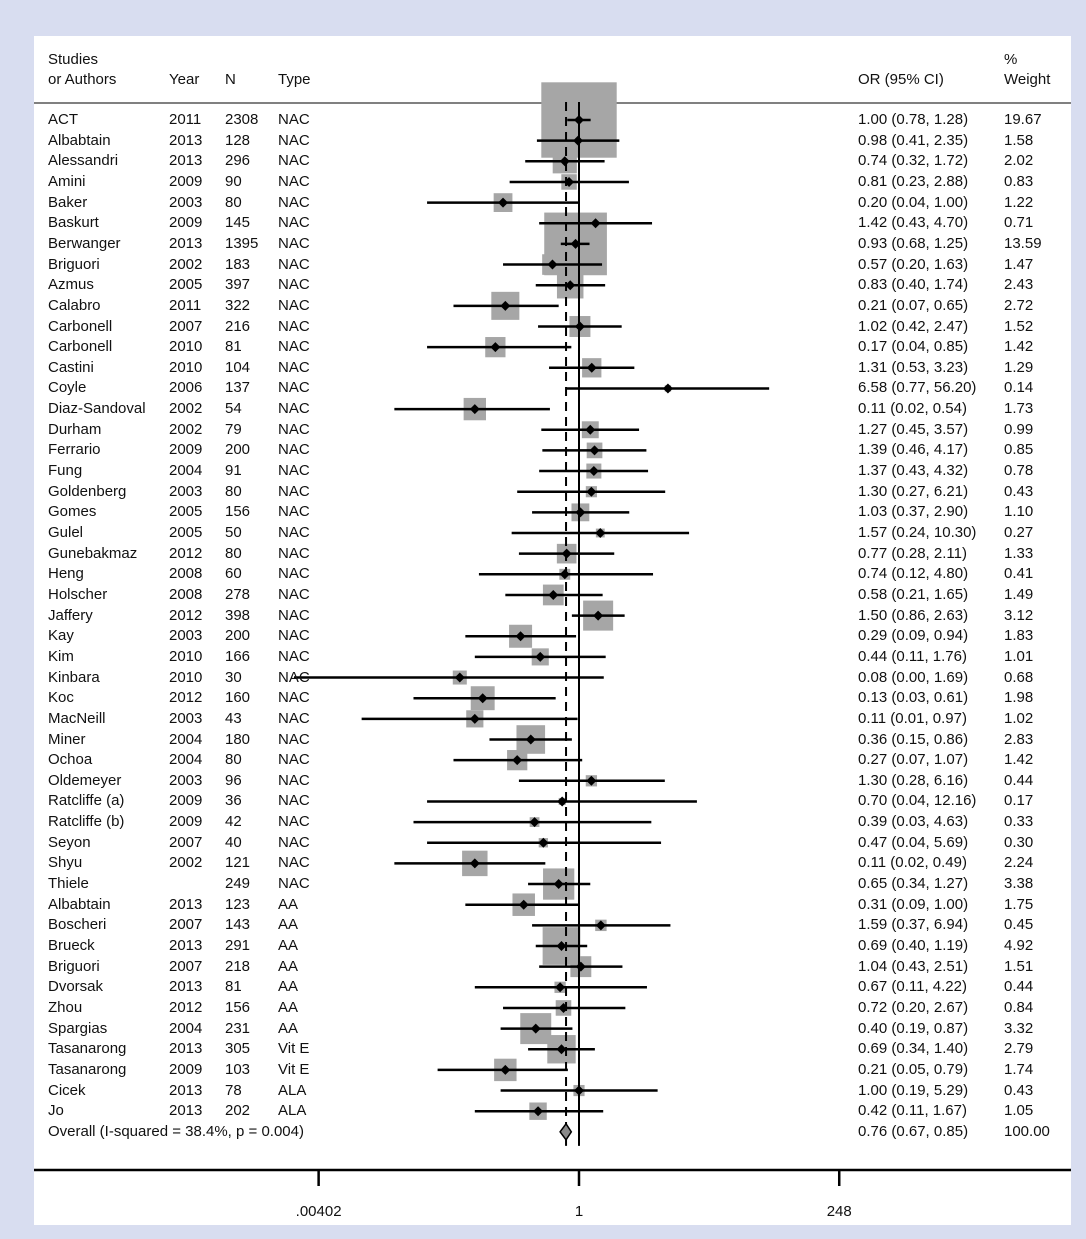 The height and width of the screenshot is (1239, 1086). Describe the element at coordinates (65, 863) in the screenshot. I see `study-name: Shyu` at that location.